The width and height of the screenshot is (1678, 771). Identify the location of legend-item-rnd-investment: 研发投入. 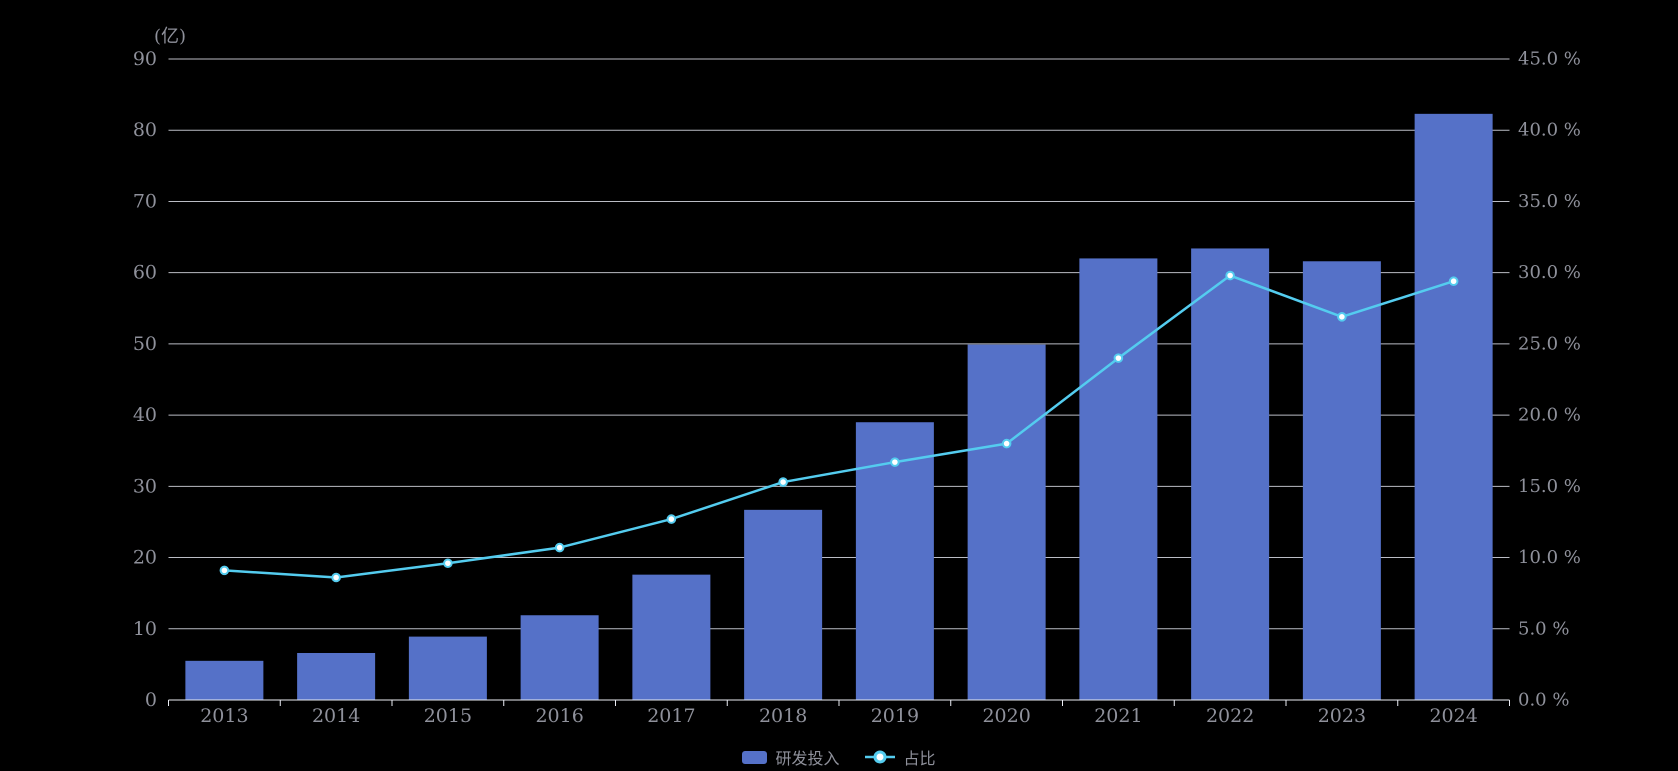
(791, 757).